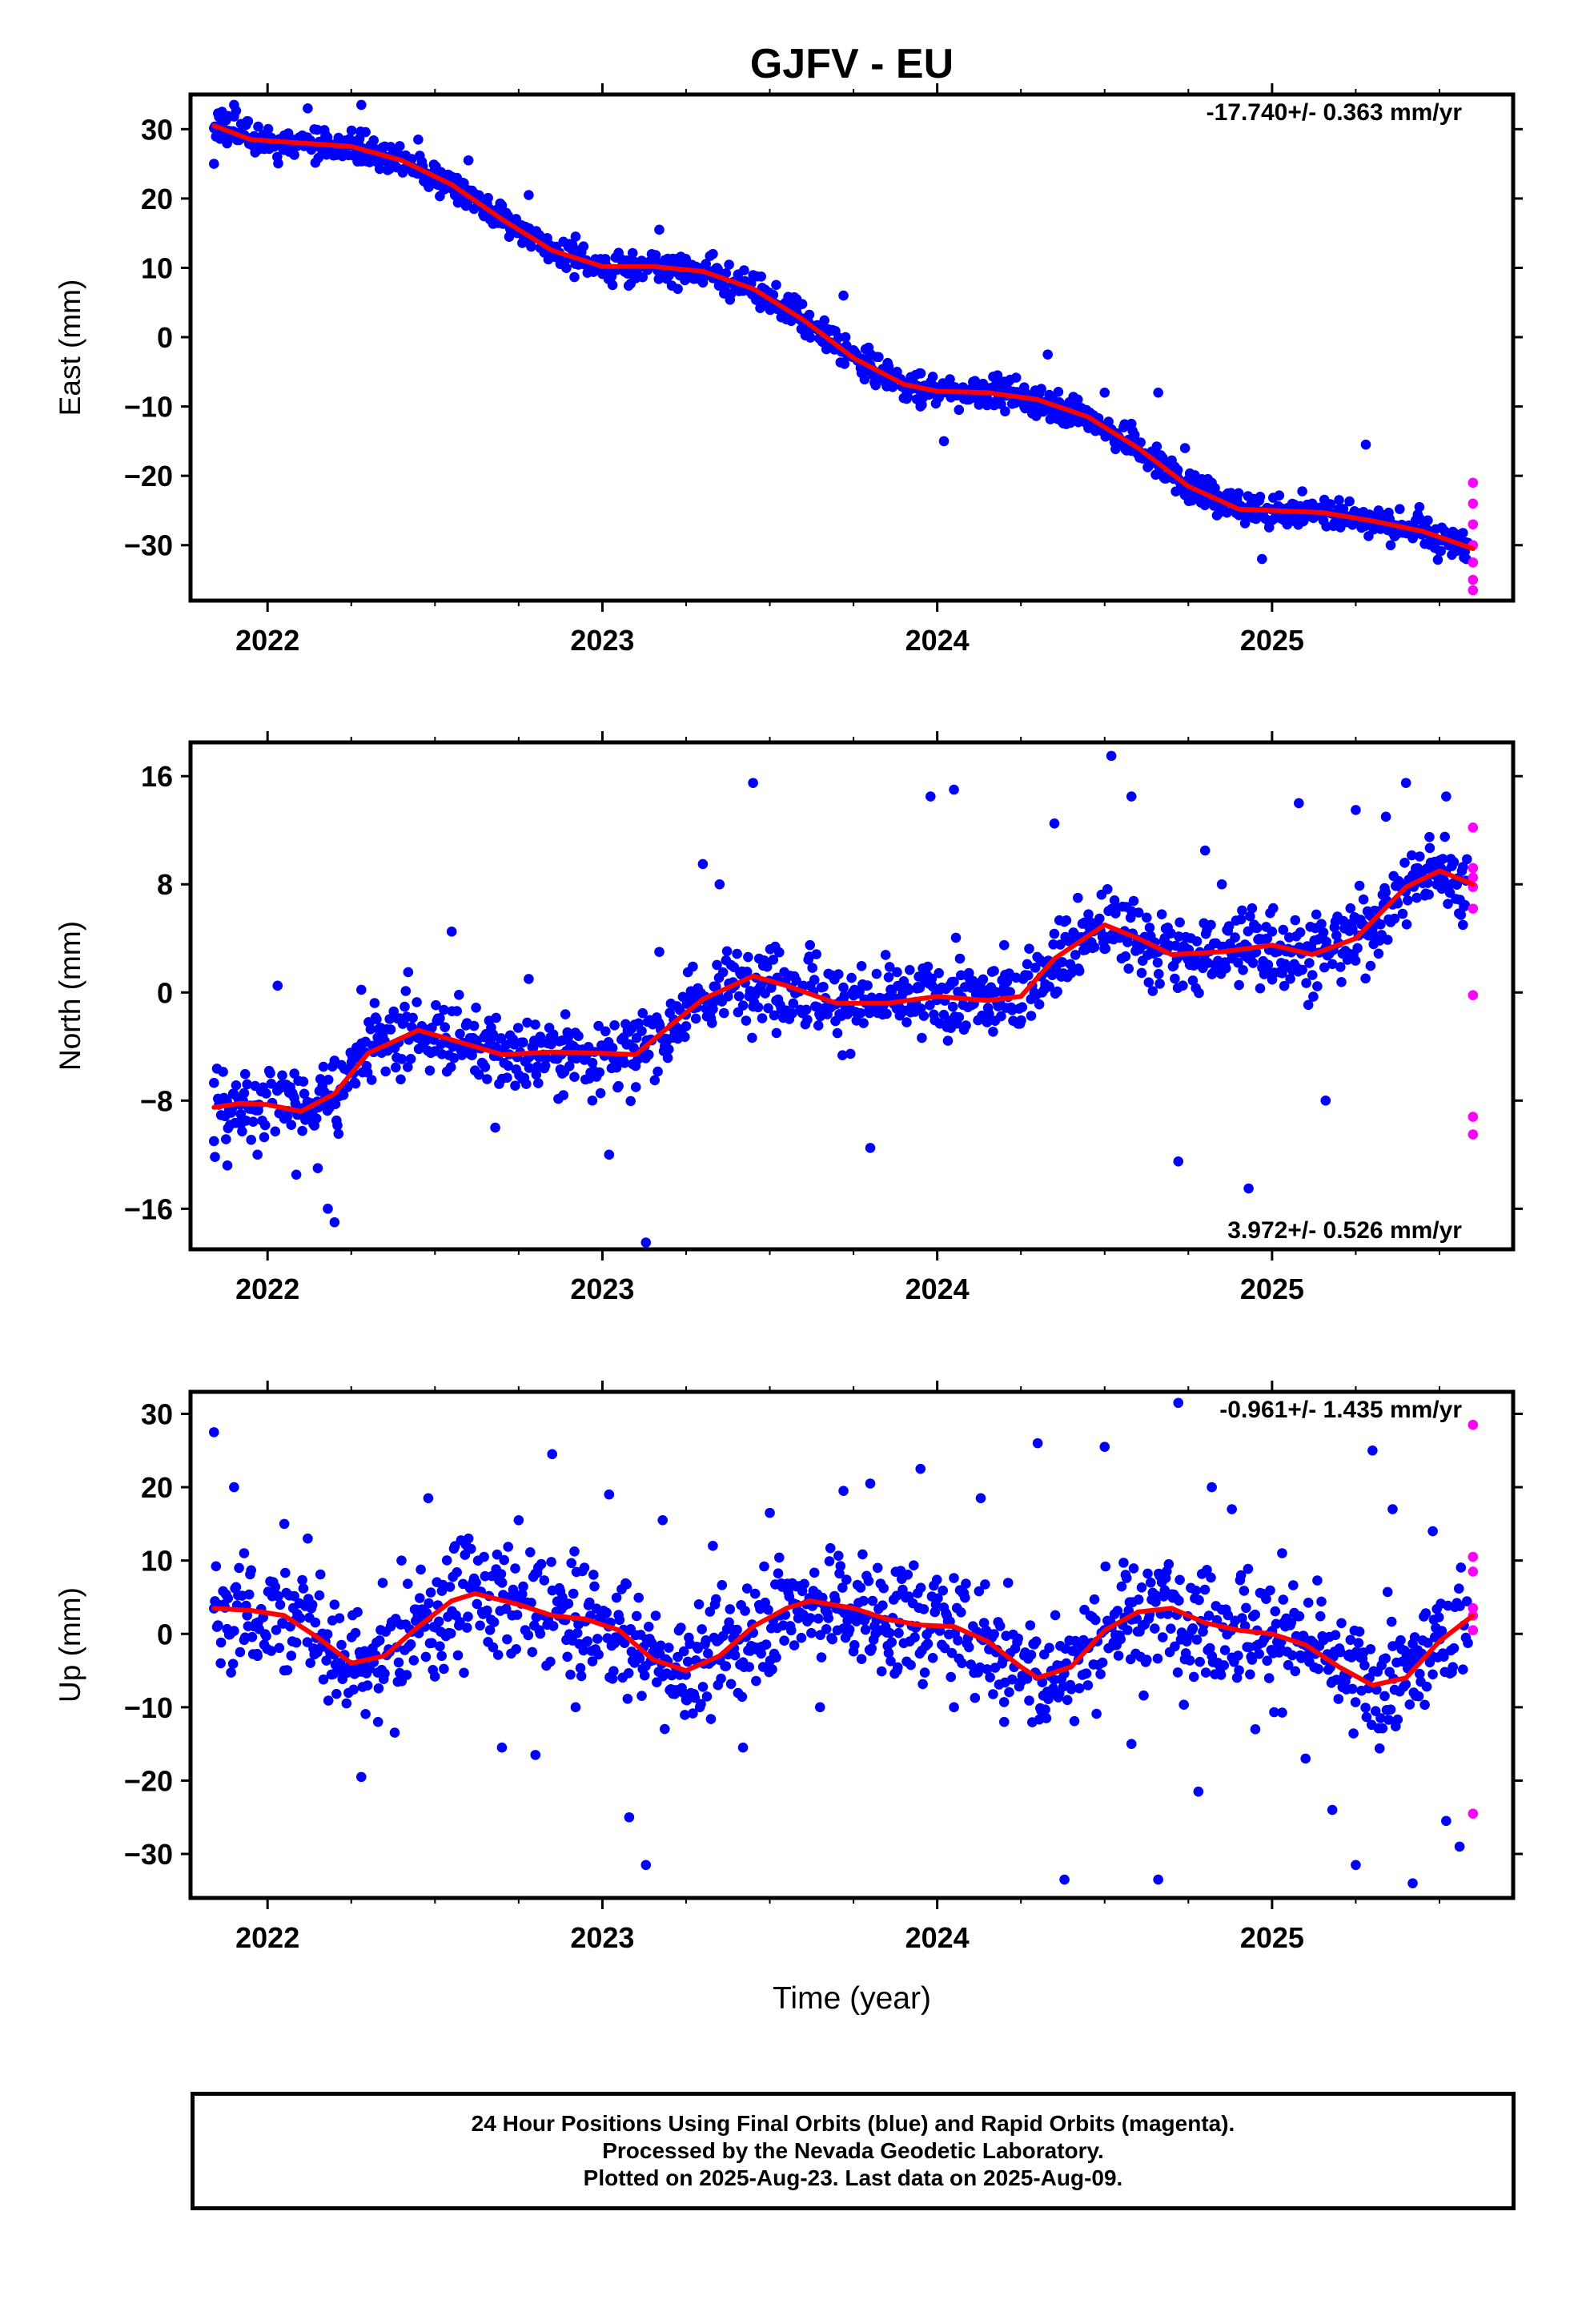  I want to click on x-tick-label: 2025, so click(1272, 1938).